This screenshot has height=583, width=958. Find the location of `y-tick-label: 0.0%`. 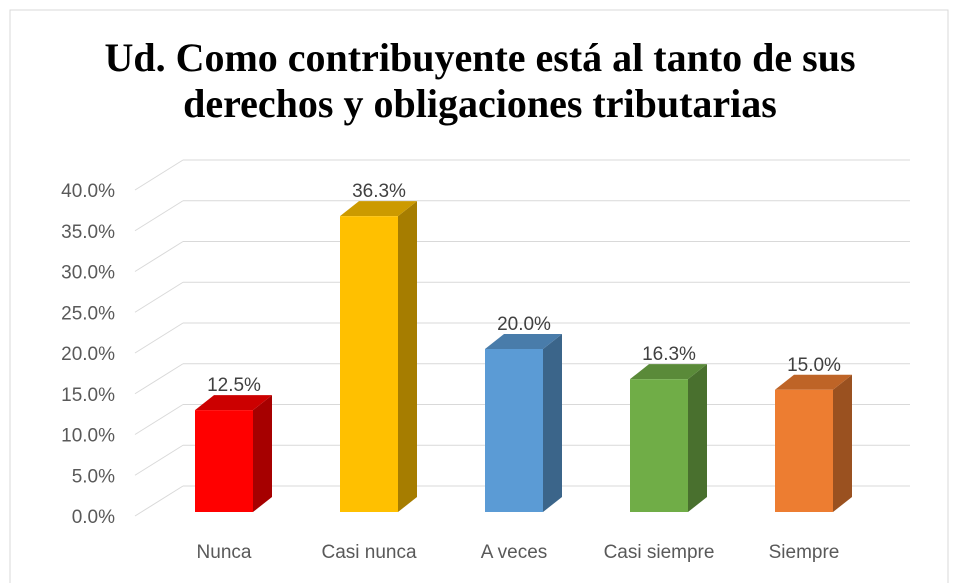

y-tick-label: 0.0% is located at coordinates (93, 517).